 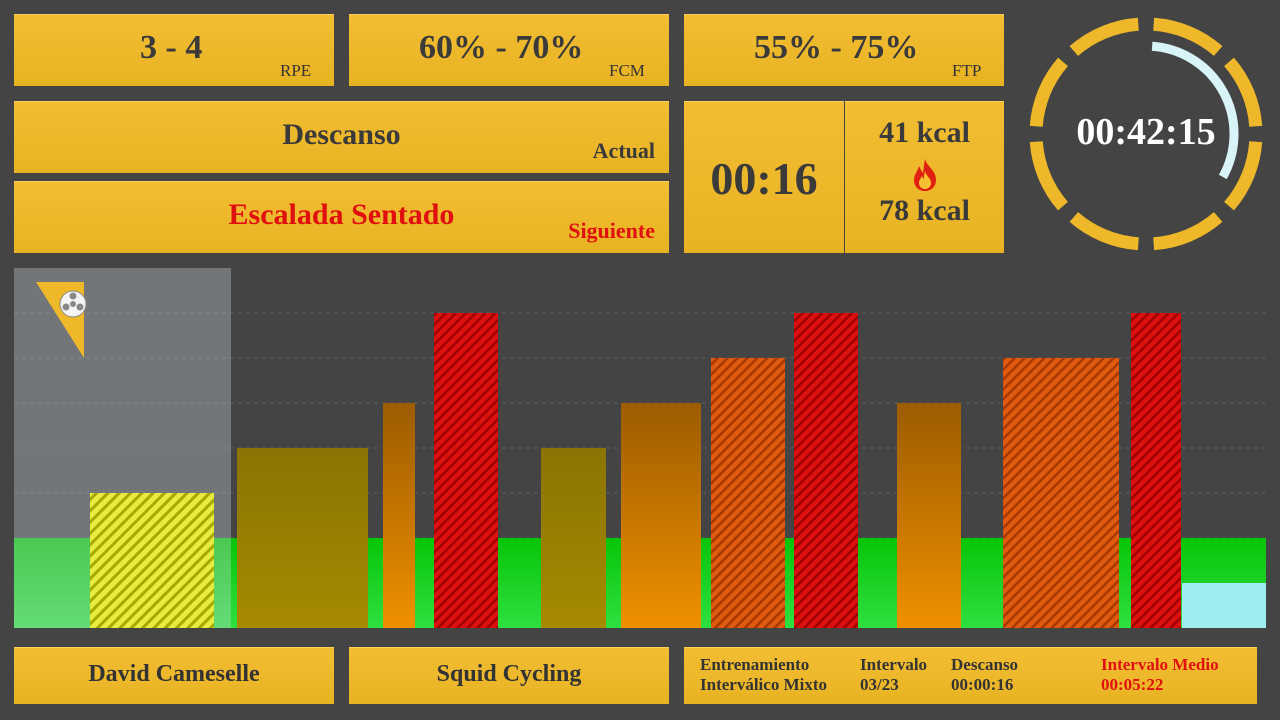 I want to click on next-interval-name: Escalada Sentado, so click(x=341, y=214).